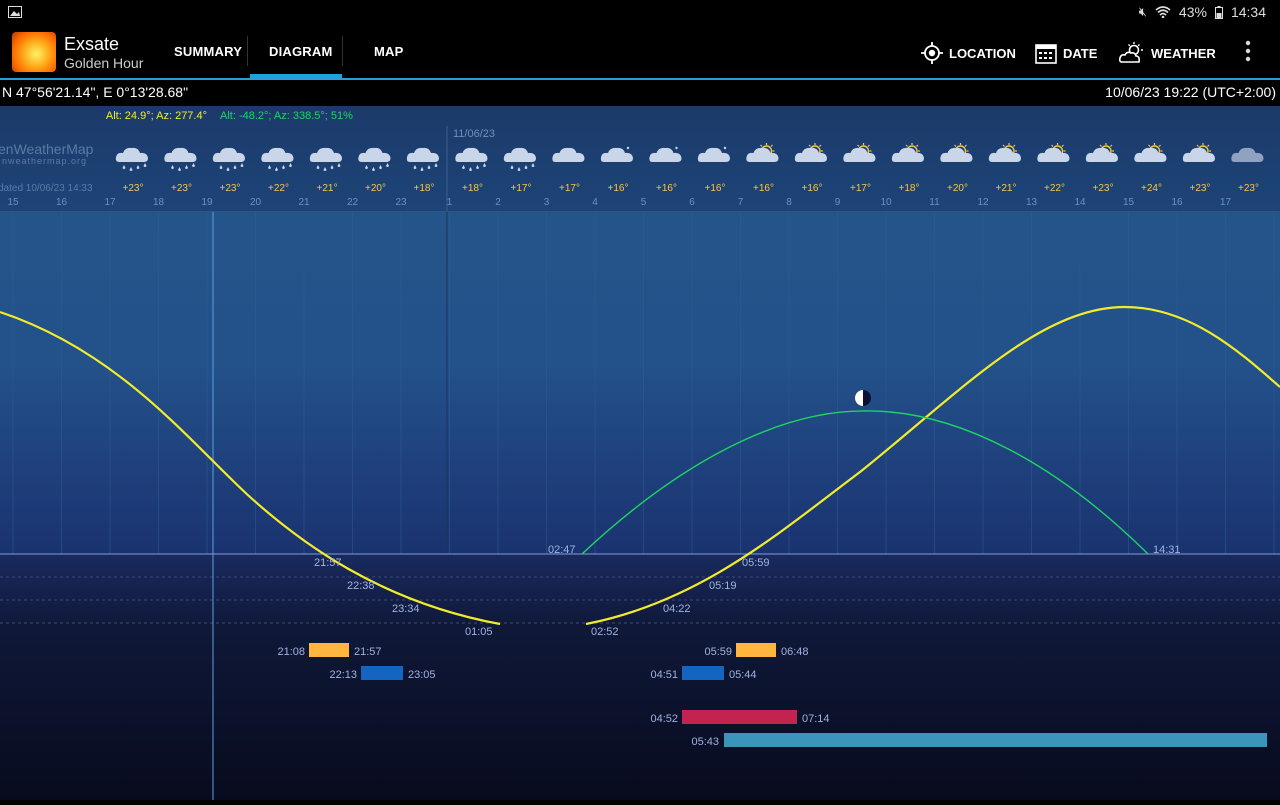 The image size is (1280, 805). Describe the element at coordinates (605, 632) in the screenshot. I see `sun-lowest-time-right: 02:52` at that location.